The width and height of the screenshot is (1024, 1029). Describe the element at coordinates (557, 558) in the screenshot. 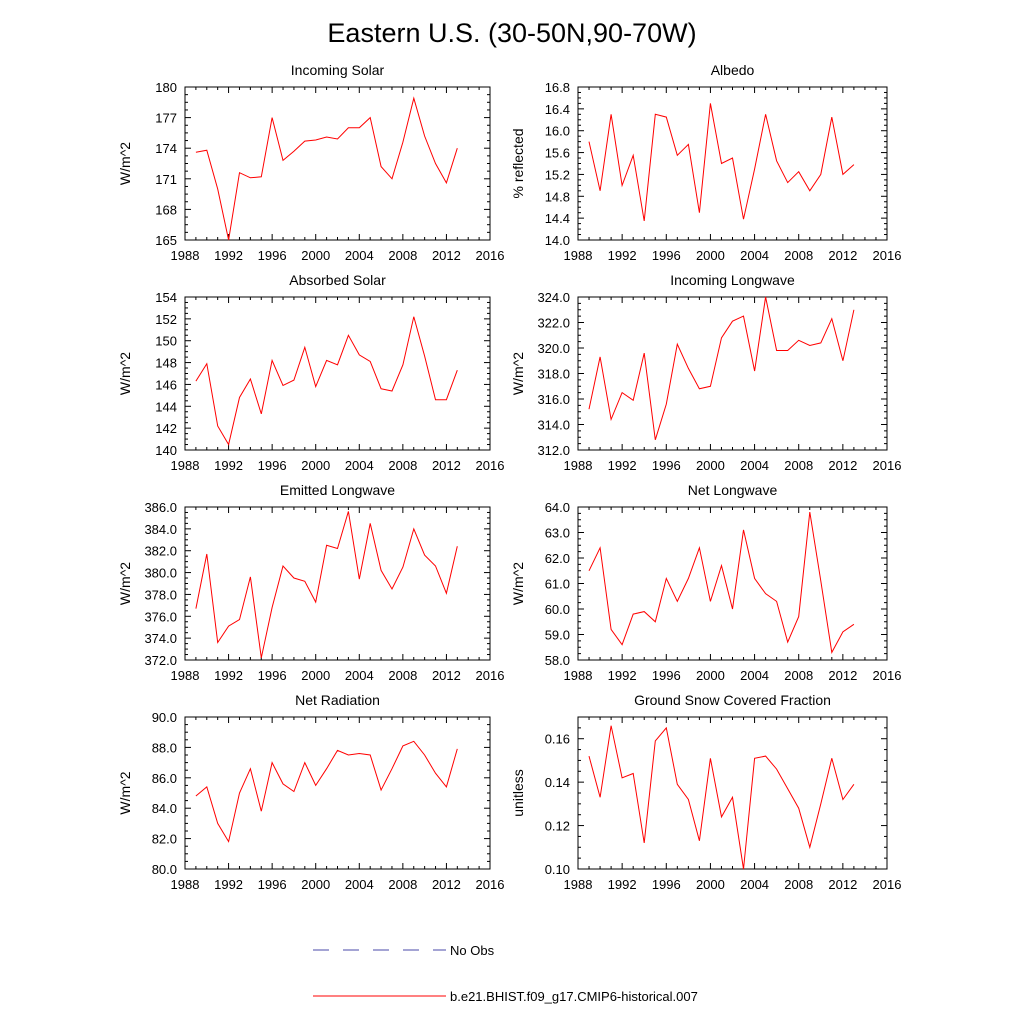

I see `y-tick-label: 62.0` at that location.